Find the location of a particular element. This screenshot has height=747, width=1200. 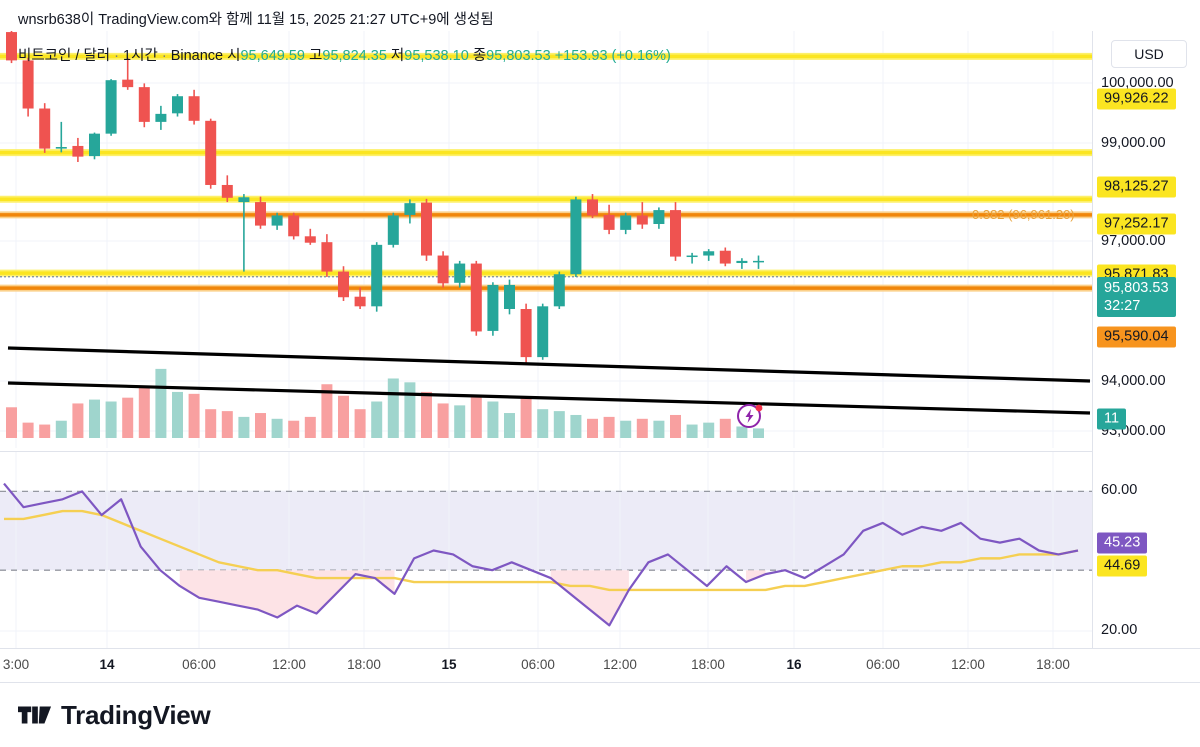

price-badge-value: 98,125.27 is located at coordinates (1136, 186).